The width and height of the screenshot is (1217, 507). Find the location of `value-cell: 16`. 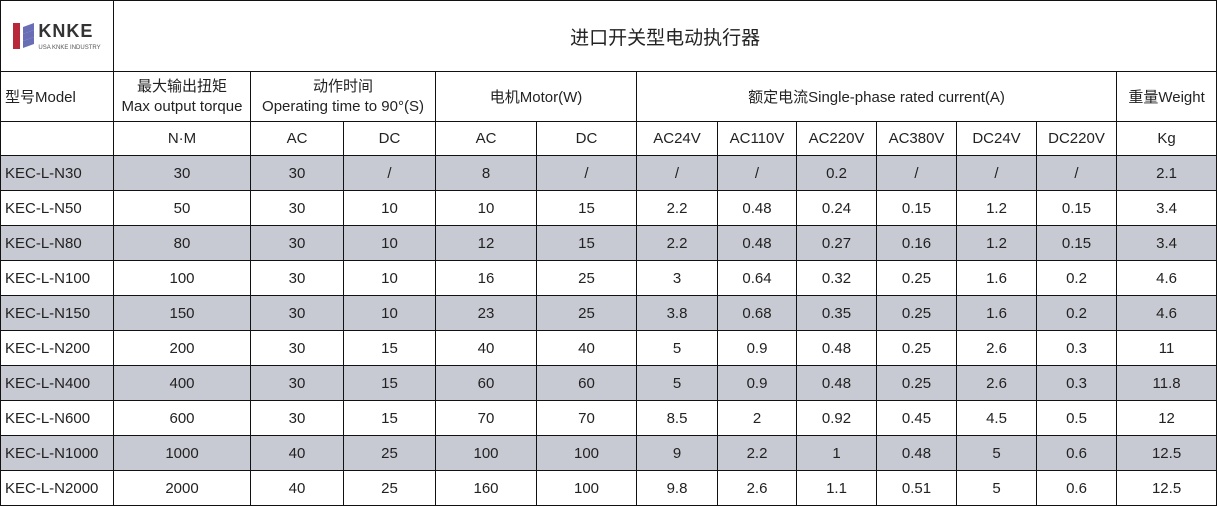

value-cell: 16 is located at coordinates (486, 278).